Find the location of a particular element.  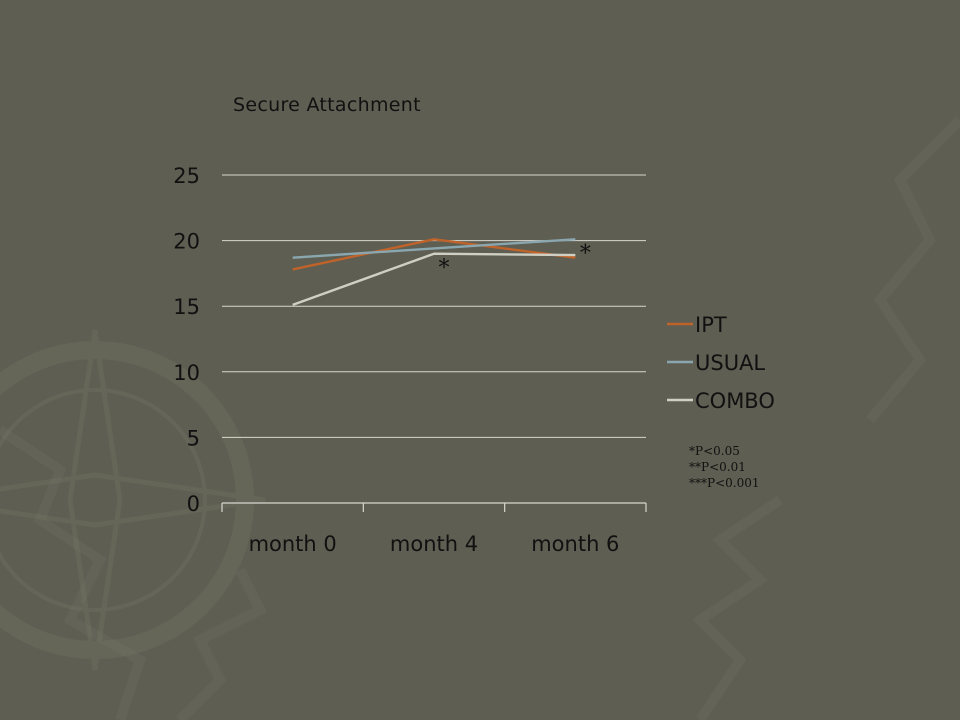

y-tick-label: 10 is located at coordinates (186, 373).